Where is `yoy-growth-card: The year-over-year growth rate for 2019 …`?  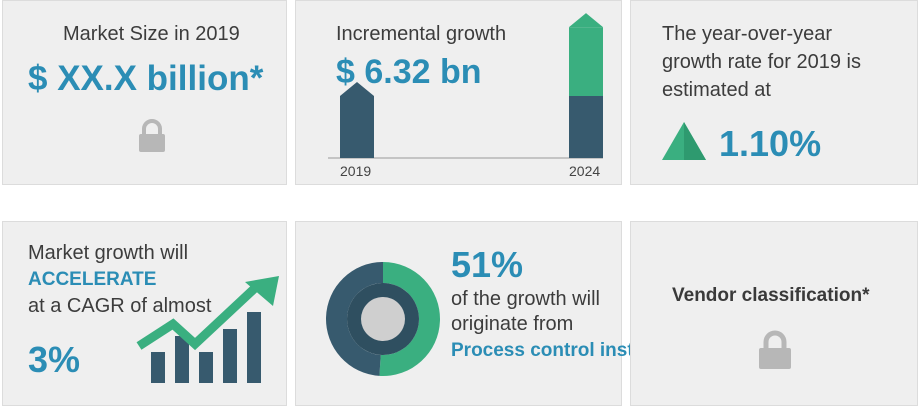 yoy-growth-card: The year-over-year growth rate for 2019 … is located at coordinates (774, 92).